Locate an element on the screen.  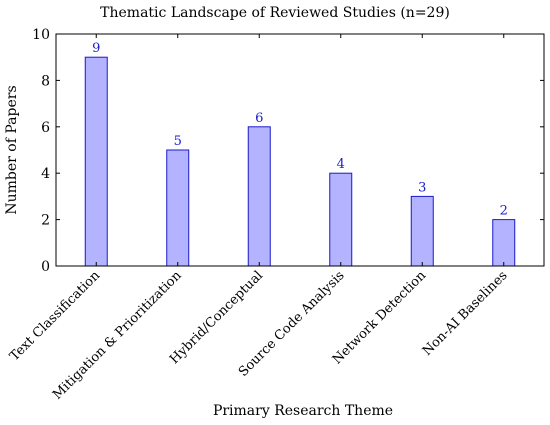
category-label: Network Detection is located at coordinates (380, 318).